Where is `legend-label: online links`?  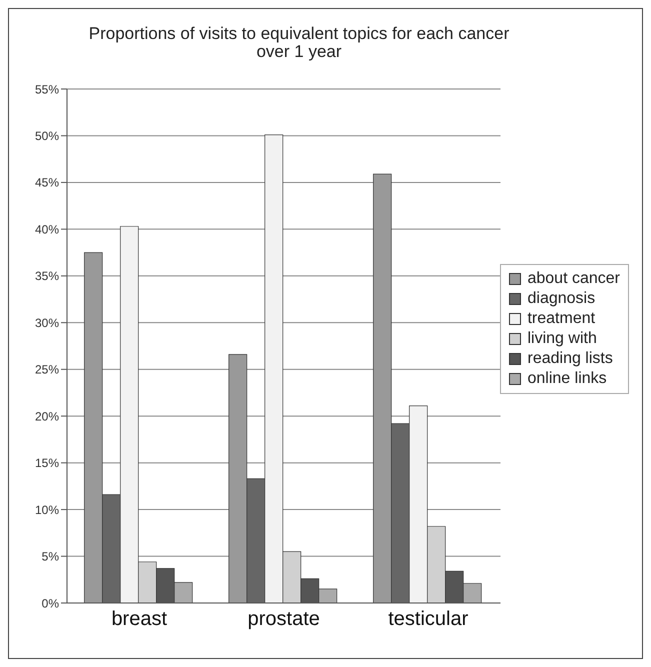
legend-label: online links is located at coordinates (567, 379).